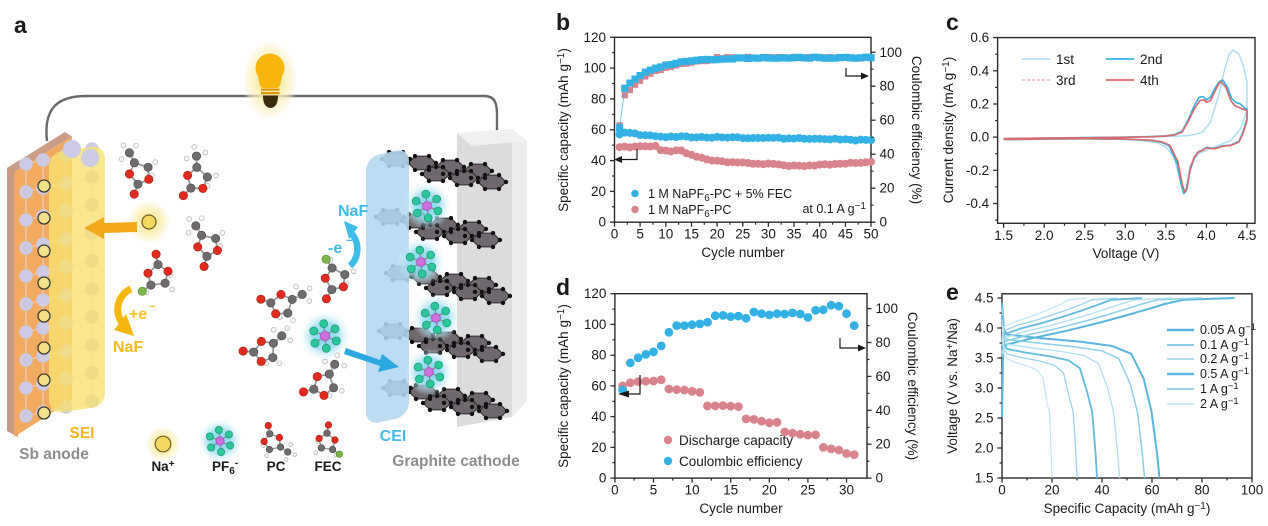 This screenshot has height=526, width=1268. What do you see at coordinates (952, 386) in the screenshot?
I see `svg-text: Voltage (V vs. Na+​/Na)` at bounding box center [952, 386].